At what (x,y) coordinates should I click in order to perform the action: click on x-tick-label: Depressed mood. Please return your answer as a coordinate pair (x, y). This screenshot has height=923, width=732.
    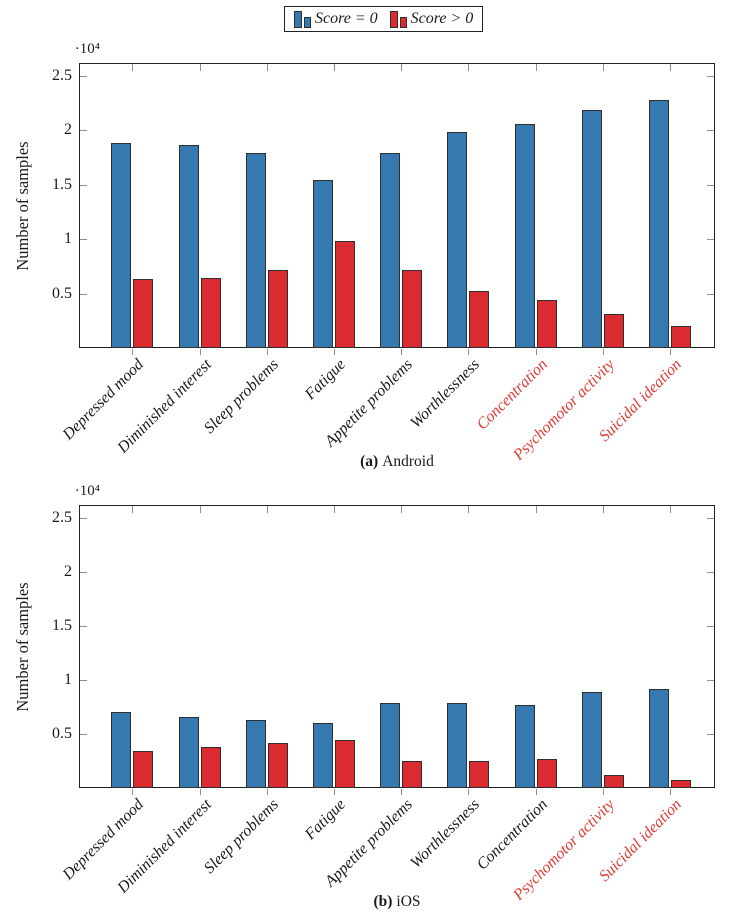
    Looking at the image, I should click on (104, 840).